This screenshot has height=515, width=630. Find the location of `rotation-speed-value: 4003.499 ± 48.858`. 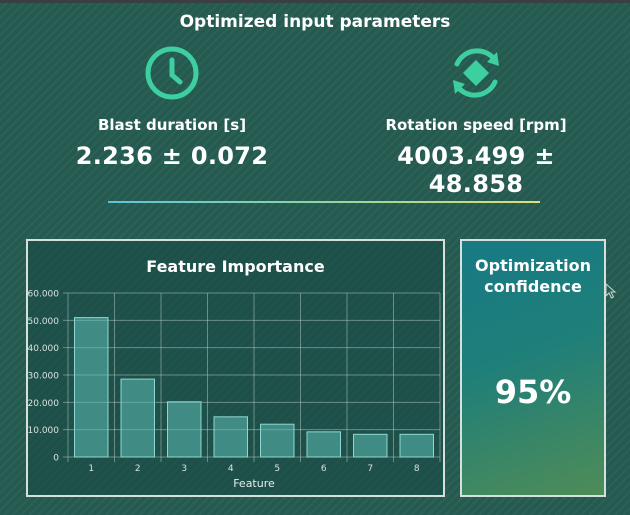

rotation-speed-value: 4003.499 ± 48.858 is located at coordinates (476, 170).